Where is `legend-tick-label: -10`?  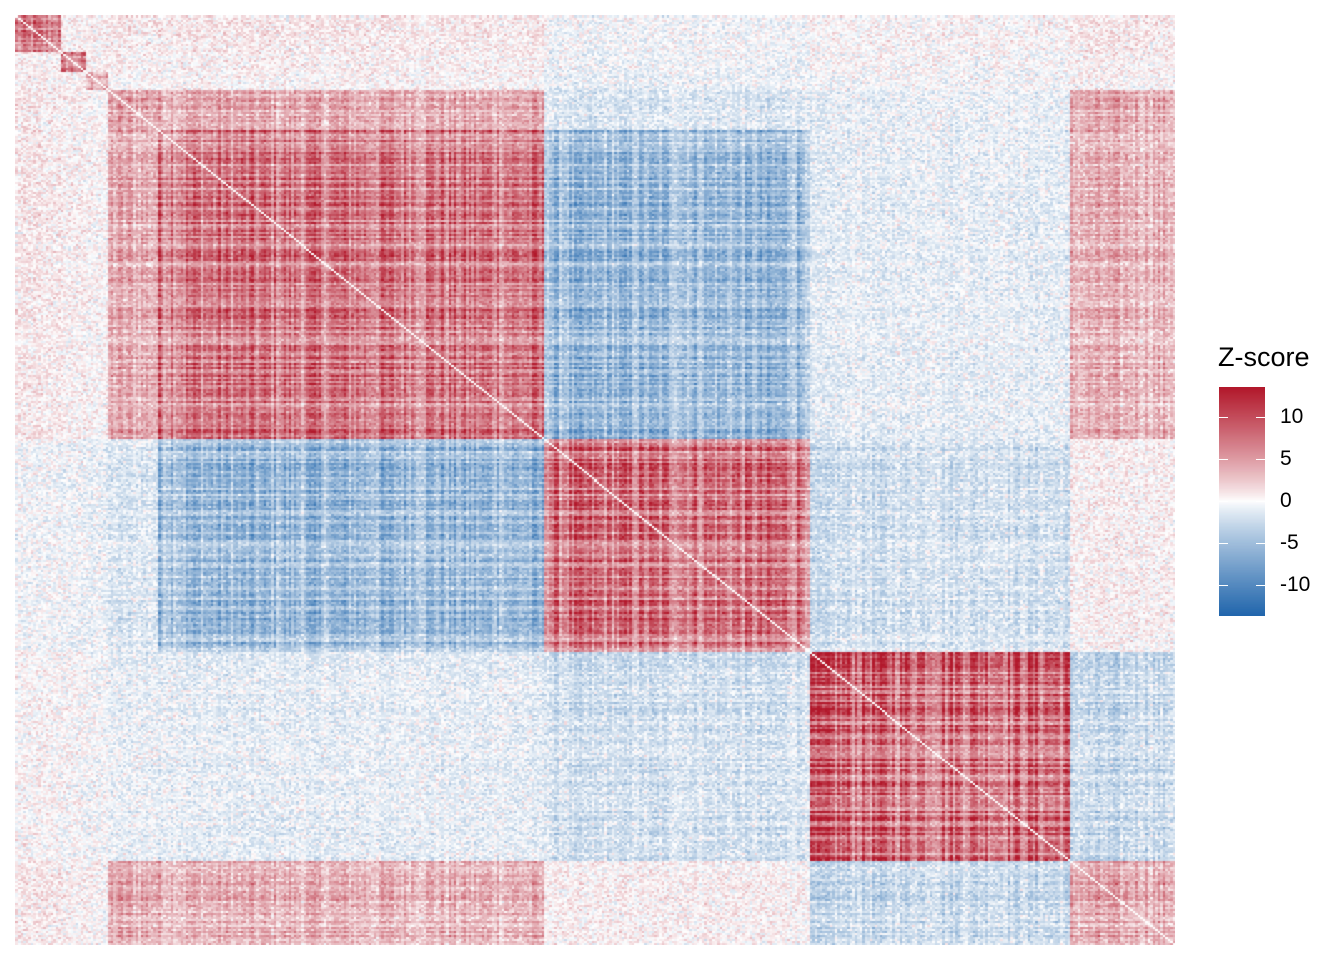
legend-tick-label: -10 is located at coordinates (1295, 584).